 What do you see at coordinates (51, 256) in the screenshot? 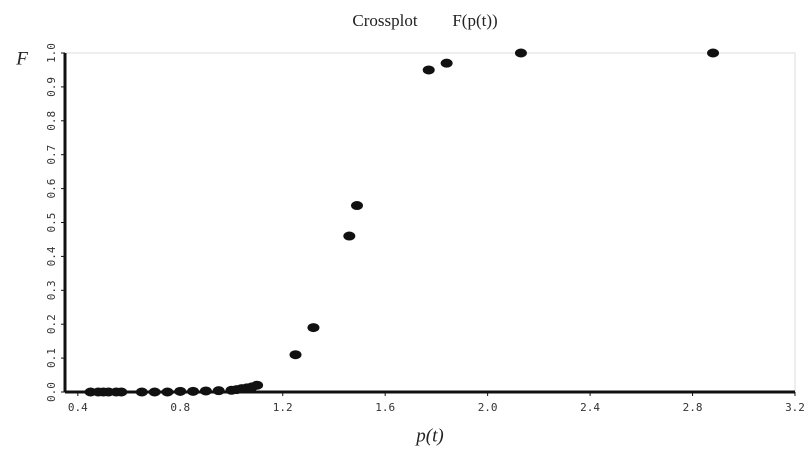
I see `y-tick-label: 0.4` at bounding box center [51, 256].